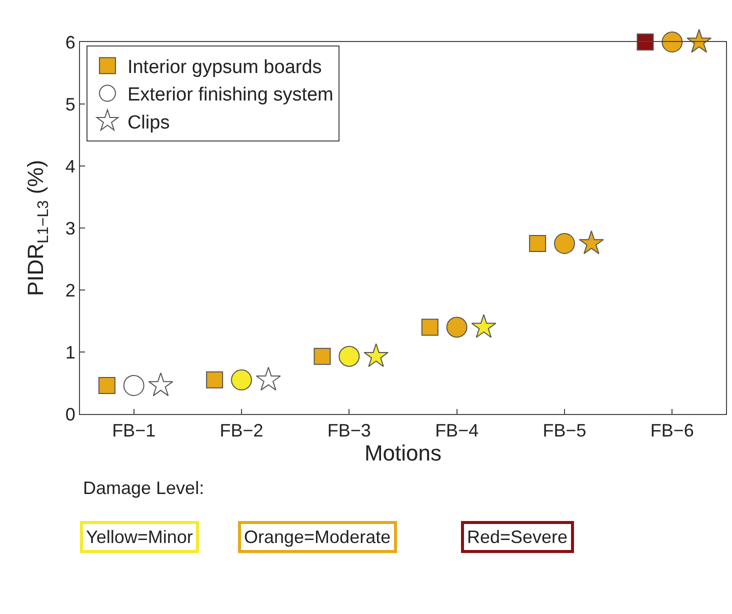 Image resolution: width=732 pixels, height=614 pixels. I want to click on x-tick-label: FB−1, so click(134, 430).